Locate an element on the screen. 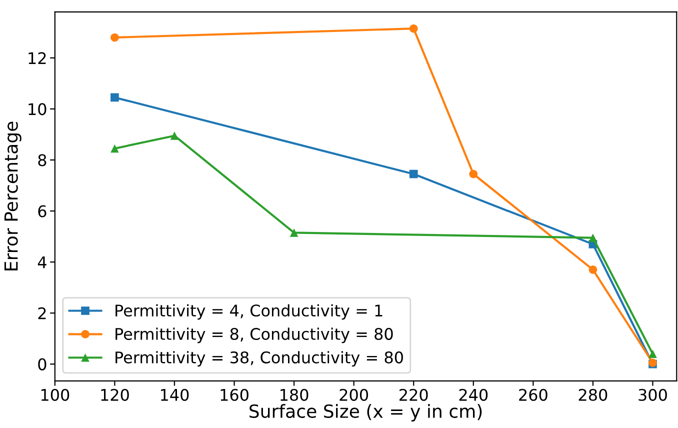  legend-label: Permittivity = 8, Conductivity = 80 is located at coordinates (254, 336).